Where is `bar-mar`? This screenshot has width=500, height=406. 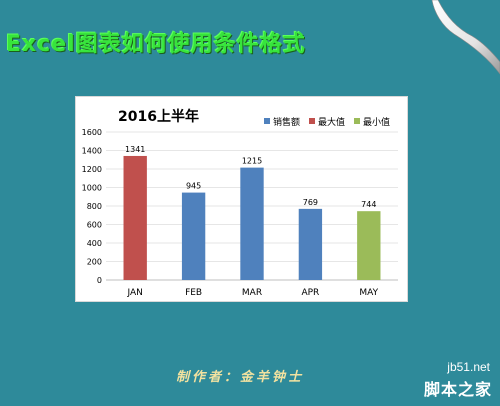
bar-mar is located at coordinates (252, 223).